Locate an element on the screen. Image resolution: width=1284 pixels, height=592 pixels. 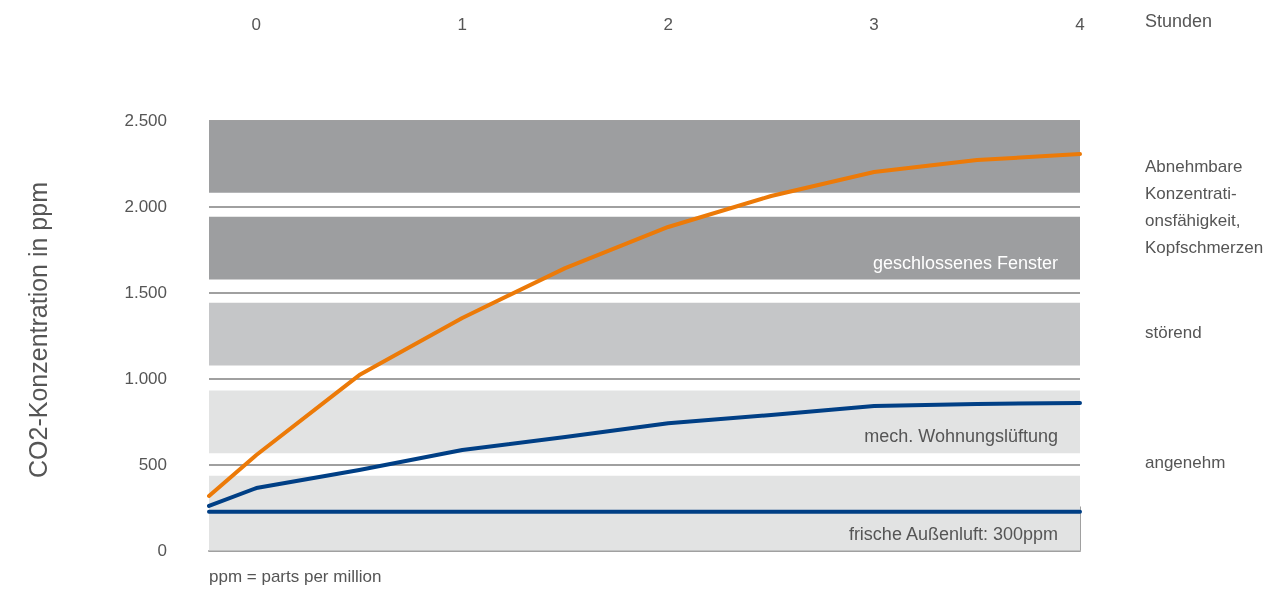
y-axis-title: CO2-Konzentration in ppm is located at coordinates (38, 330).